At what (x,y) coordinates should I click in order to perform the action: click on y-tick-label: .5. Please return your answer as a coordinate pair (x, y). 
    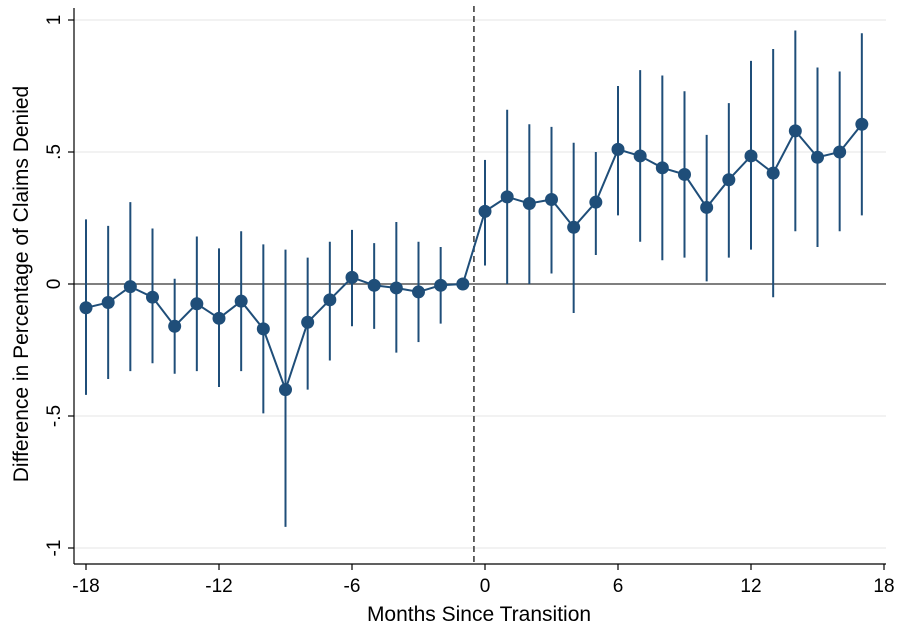
    Looking at the image, I should click on (54, 152).